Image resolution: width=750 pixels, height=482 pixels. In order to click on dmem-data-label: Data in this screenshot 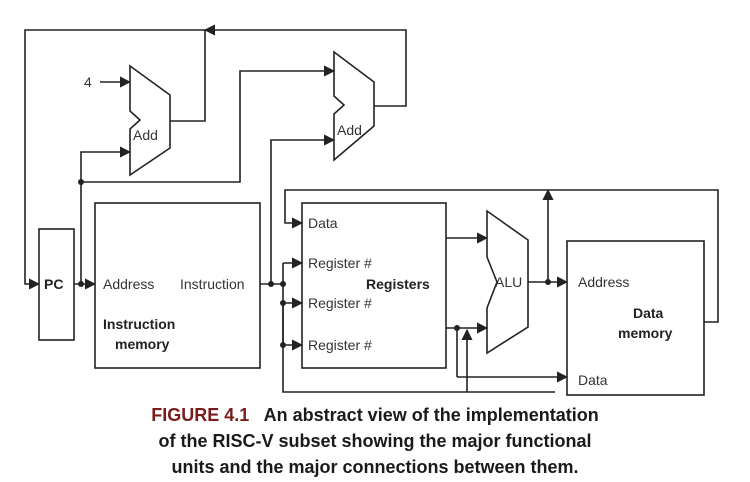, I will do `click(593, 380)`.